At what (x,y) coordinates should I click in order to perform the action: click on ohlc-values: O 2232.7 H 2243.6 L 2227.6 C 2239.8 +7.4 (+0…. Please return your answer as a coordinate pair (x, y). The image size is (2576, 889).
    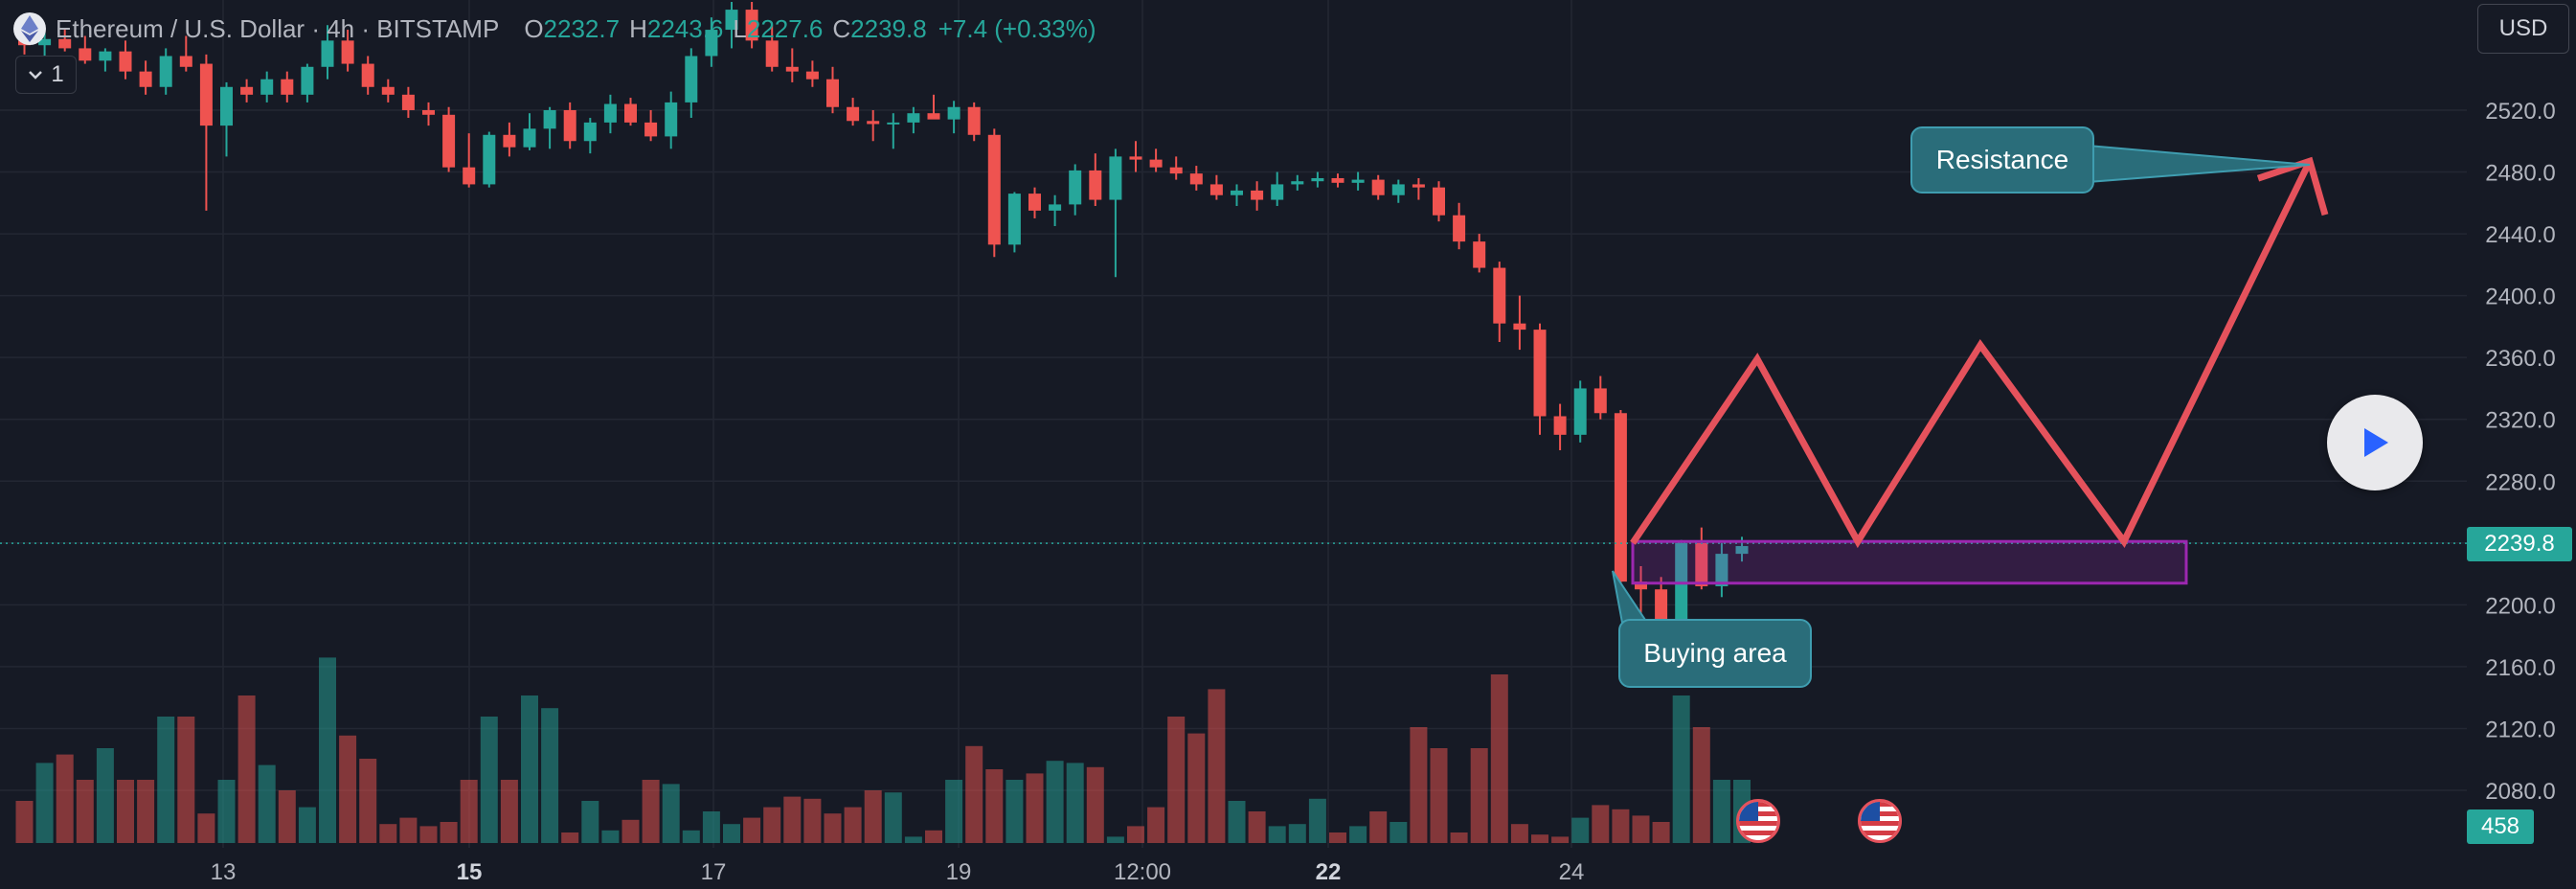
    Looking at the image, I should click on (805, 29).